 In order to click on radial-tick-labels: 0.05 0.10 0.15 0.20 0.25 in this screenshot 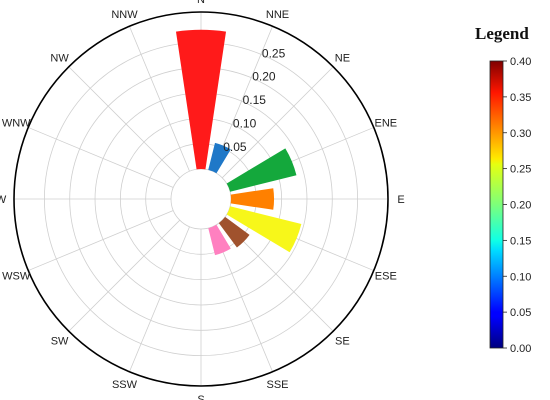, I will do `click(254, 100)`.